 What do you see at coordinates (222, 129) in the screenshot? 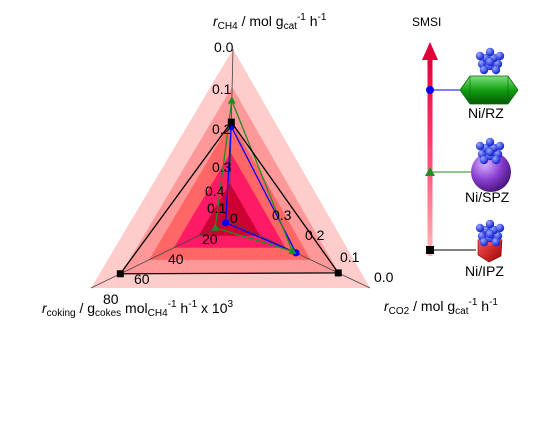
I see `tick-label-ch4-2: 0.2` at bounding box center [222, 129].